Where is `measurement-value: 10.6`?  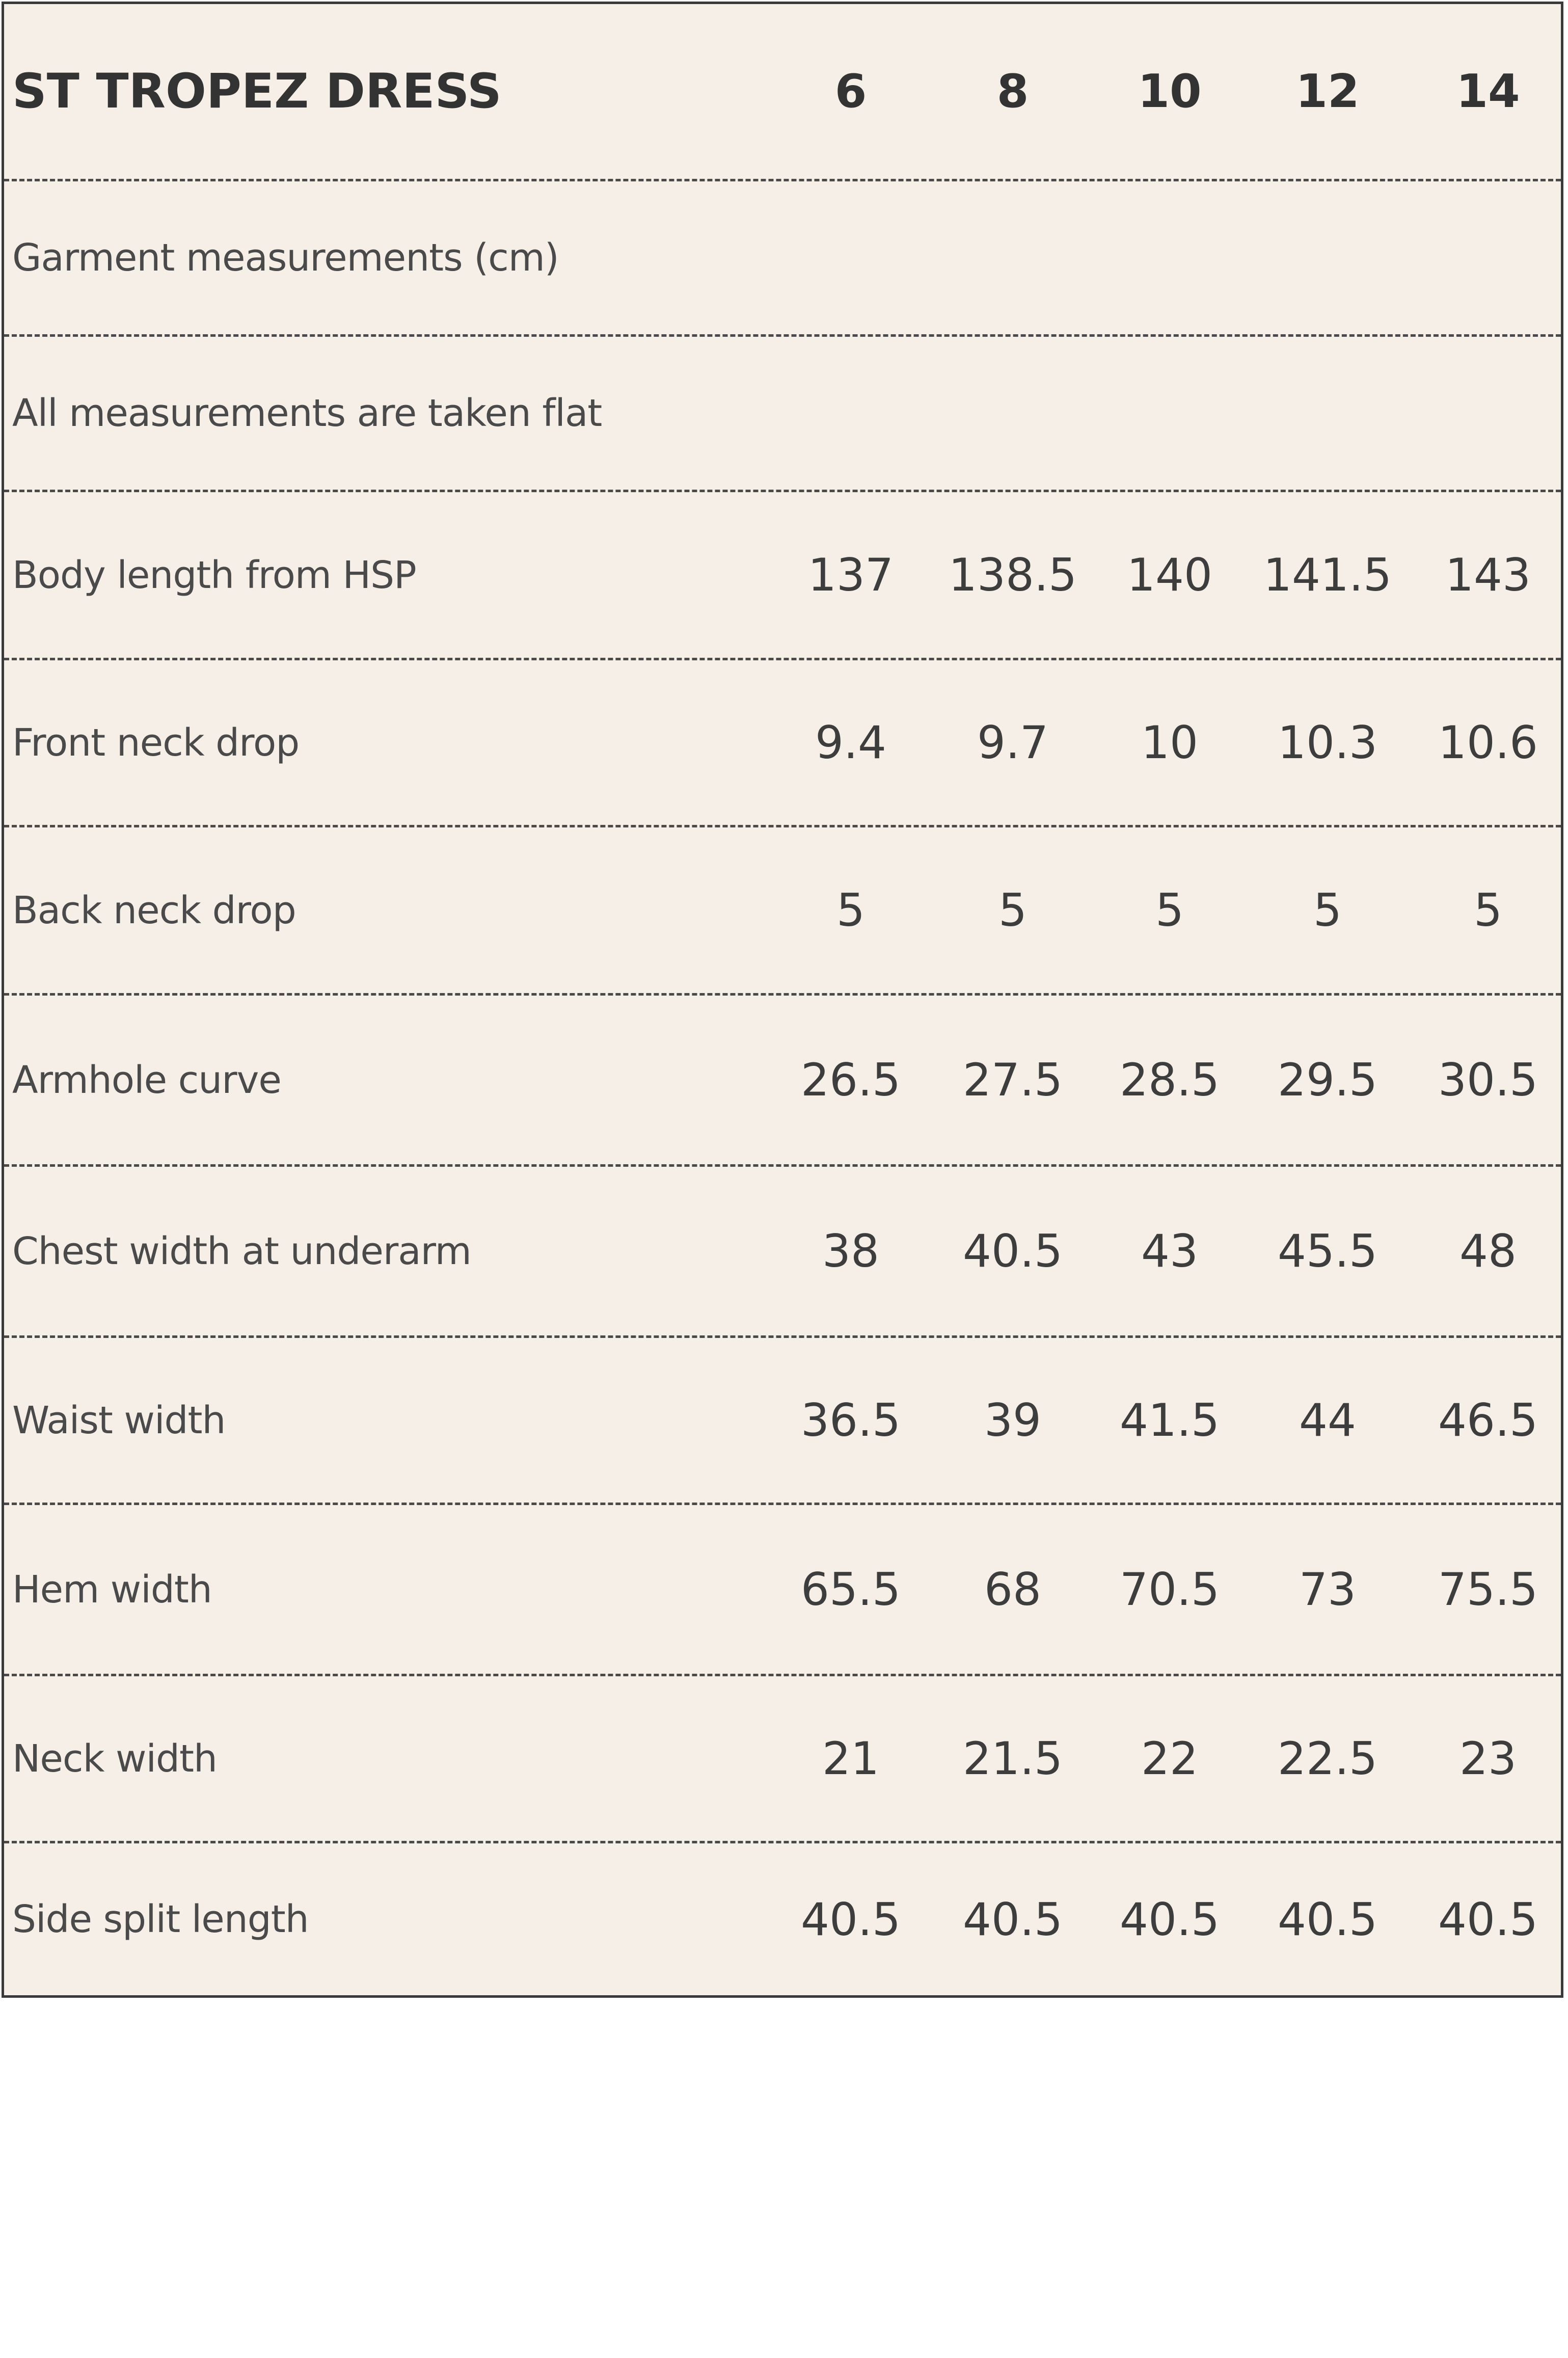
measurement-value: 10.6 is located at coordinates (1488, 743).